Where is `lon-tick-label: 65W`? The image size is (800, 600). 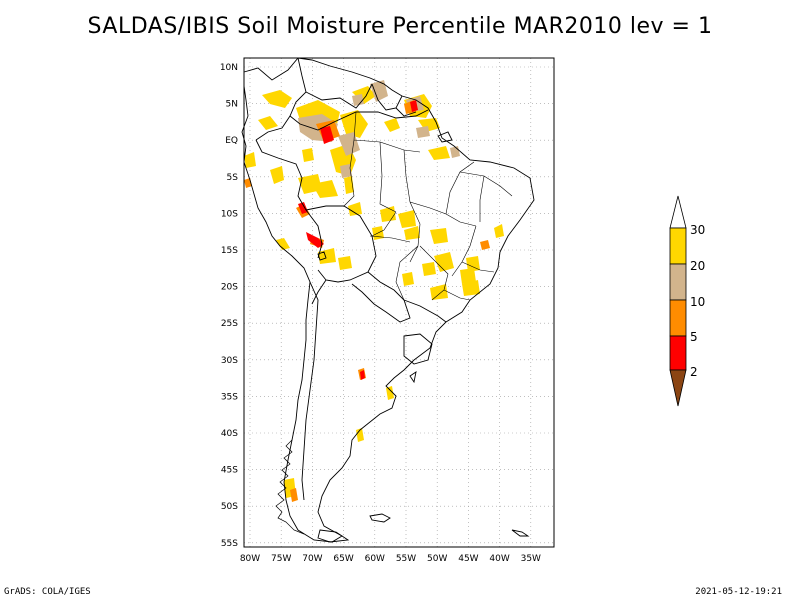
lon-tick-label: 65W is located at coordinates (343, 559).